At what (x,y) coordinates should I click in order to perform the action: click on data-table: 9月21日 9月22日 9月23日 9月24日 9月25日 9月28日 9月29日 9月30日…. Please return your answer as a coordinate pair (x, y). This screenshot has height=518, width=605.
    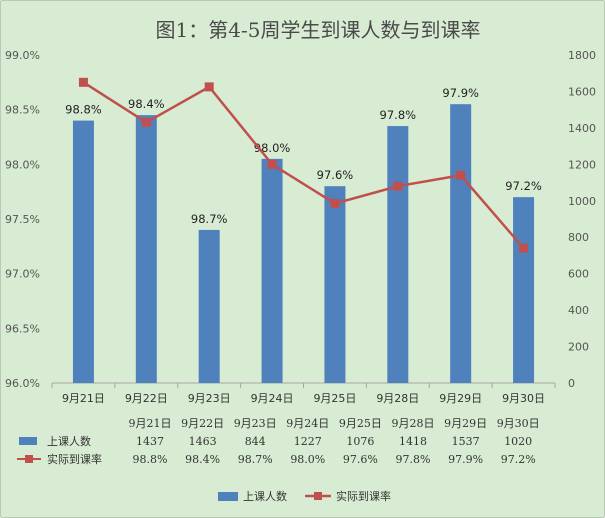
    Looking at the image, I should click on (278, 441).